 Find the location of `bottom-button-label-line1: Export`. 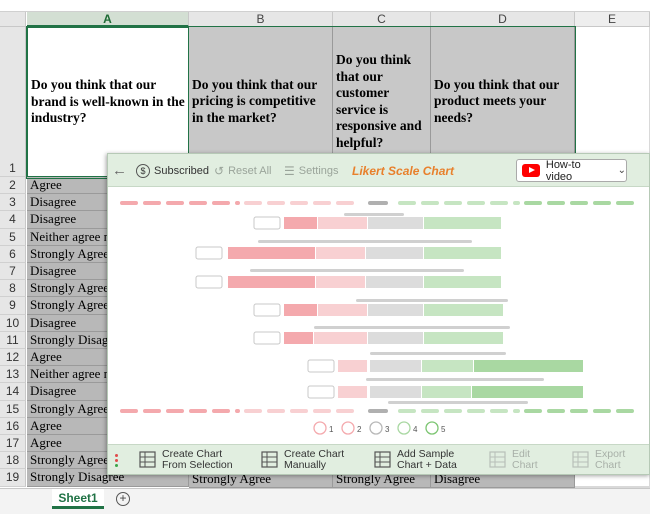

bottom-button-label-line1: Export is located at coordinates (610, 454).